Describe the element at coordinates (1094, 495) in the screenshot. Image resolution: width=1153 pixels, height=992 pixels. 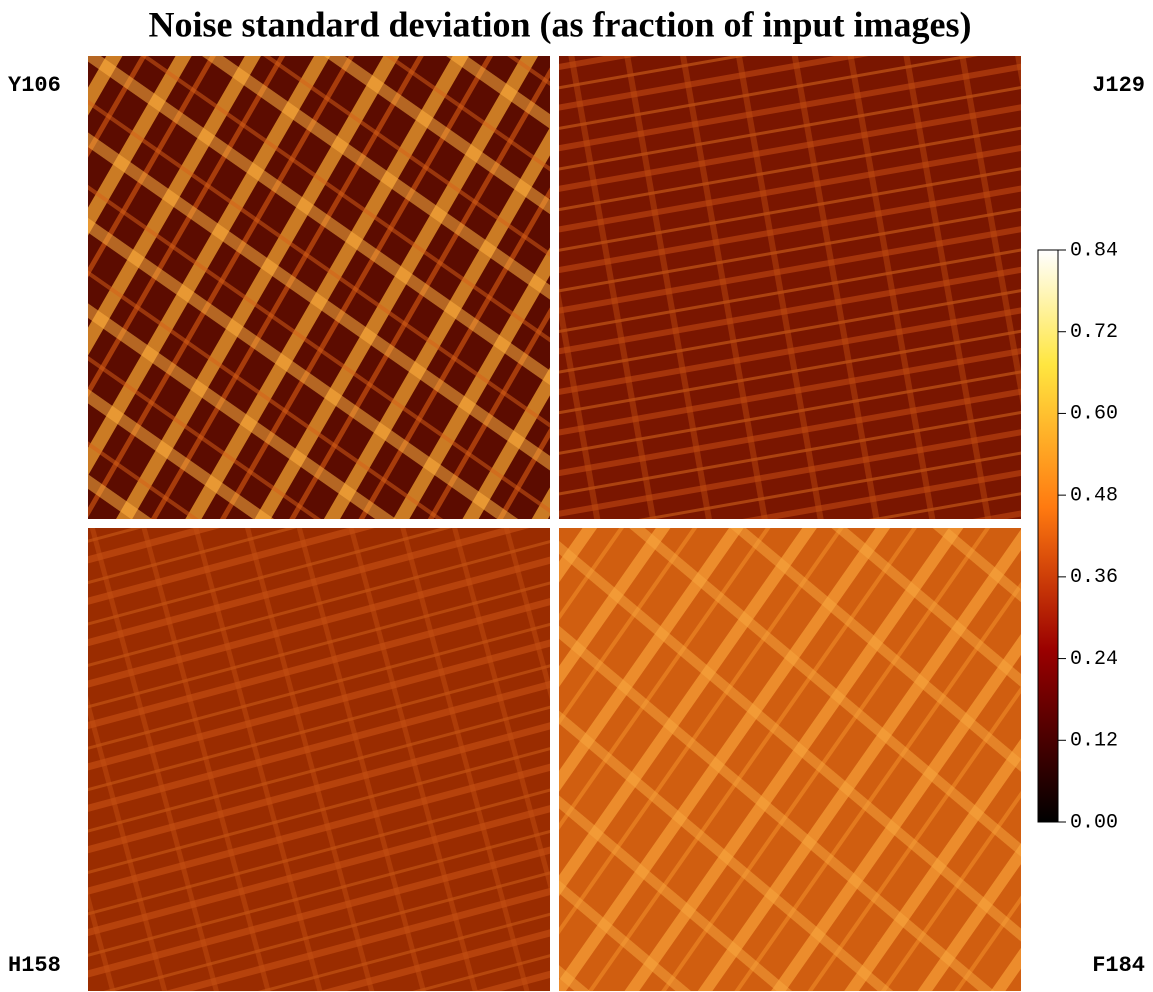
I see `colorbar-tick-label: 0.48` at that location.